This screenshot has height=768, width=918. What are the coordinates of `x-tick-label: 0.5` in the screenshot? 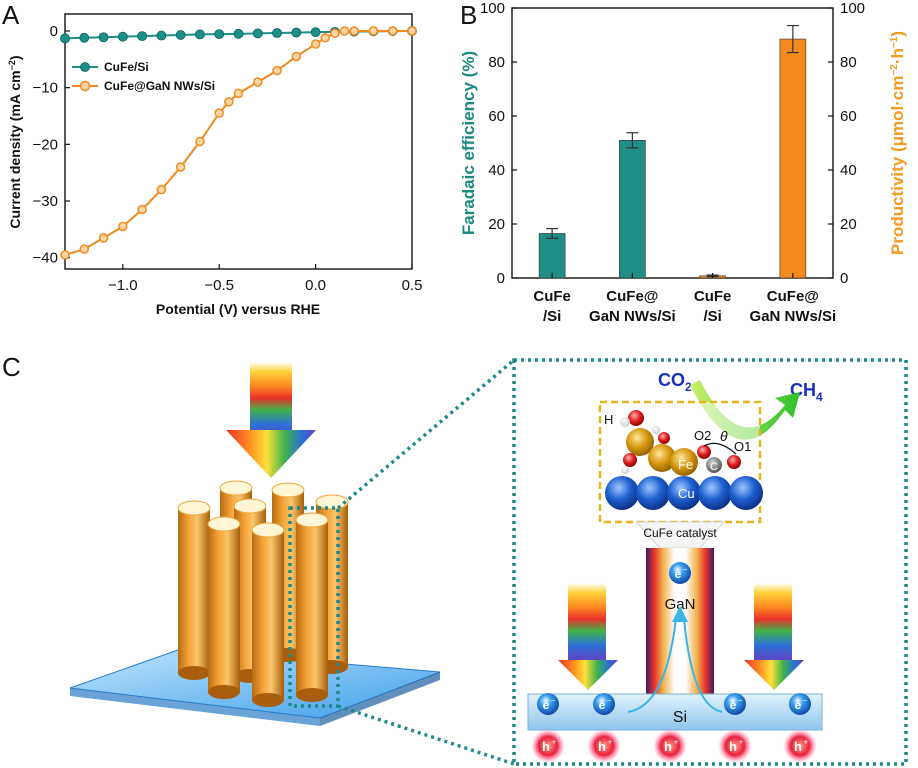 It's located at (412, 285).